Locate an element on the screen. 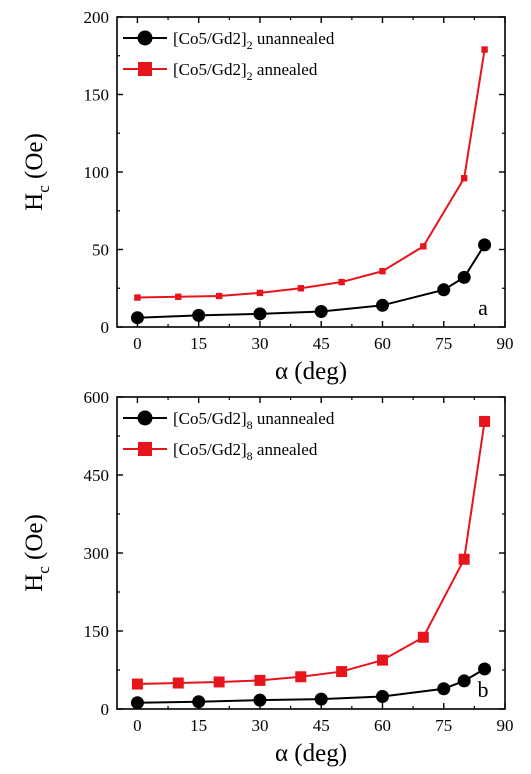 The image size is (531, 774). legend-label: [Co5/Gd2]8 annealed is located at coordinates (245, 451).